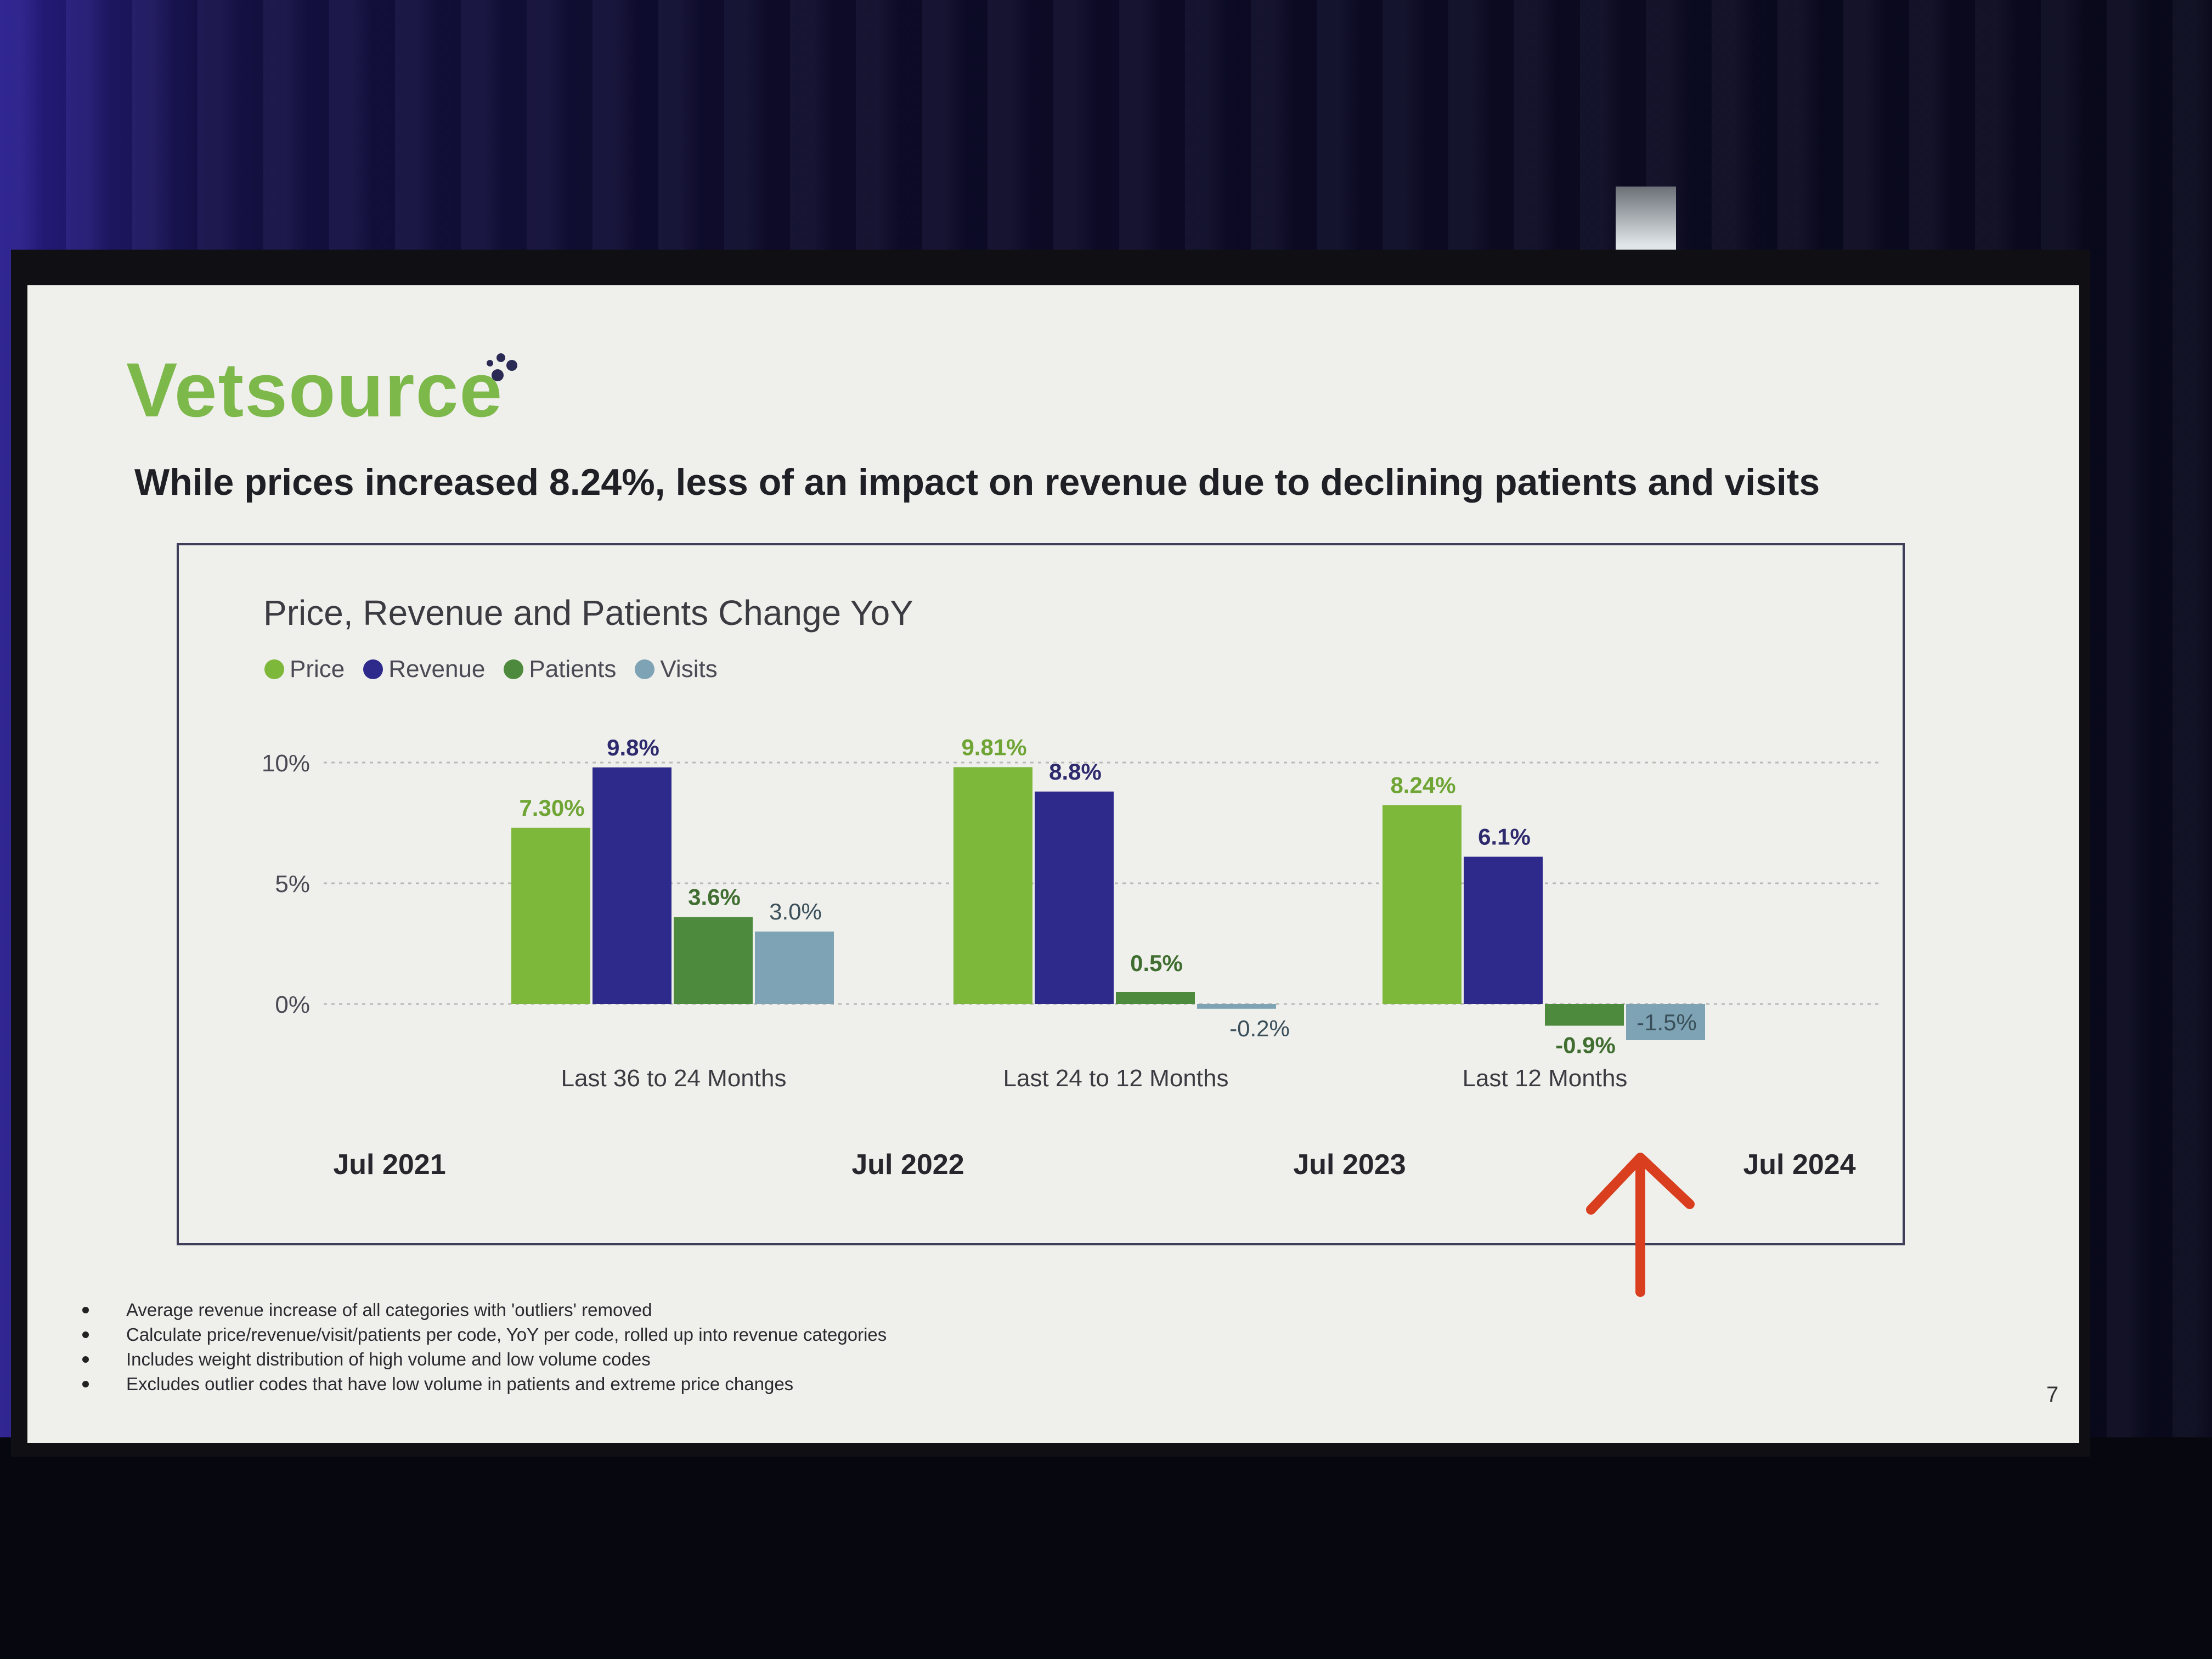 The image size is (2212, 1659). I want to click on y-tick-label: 10%, so click(286, 763).